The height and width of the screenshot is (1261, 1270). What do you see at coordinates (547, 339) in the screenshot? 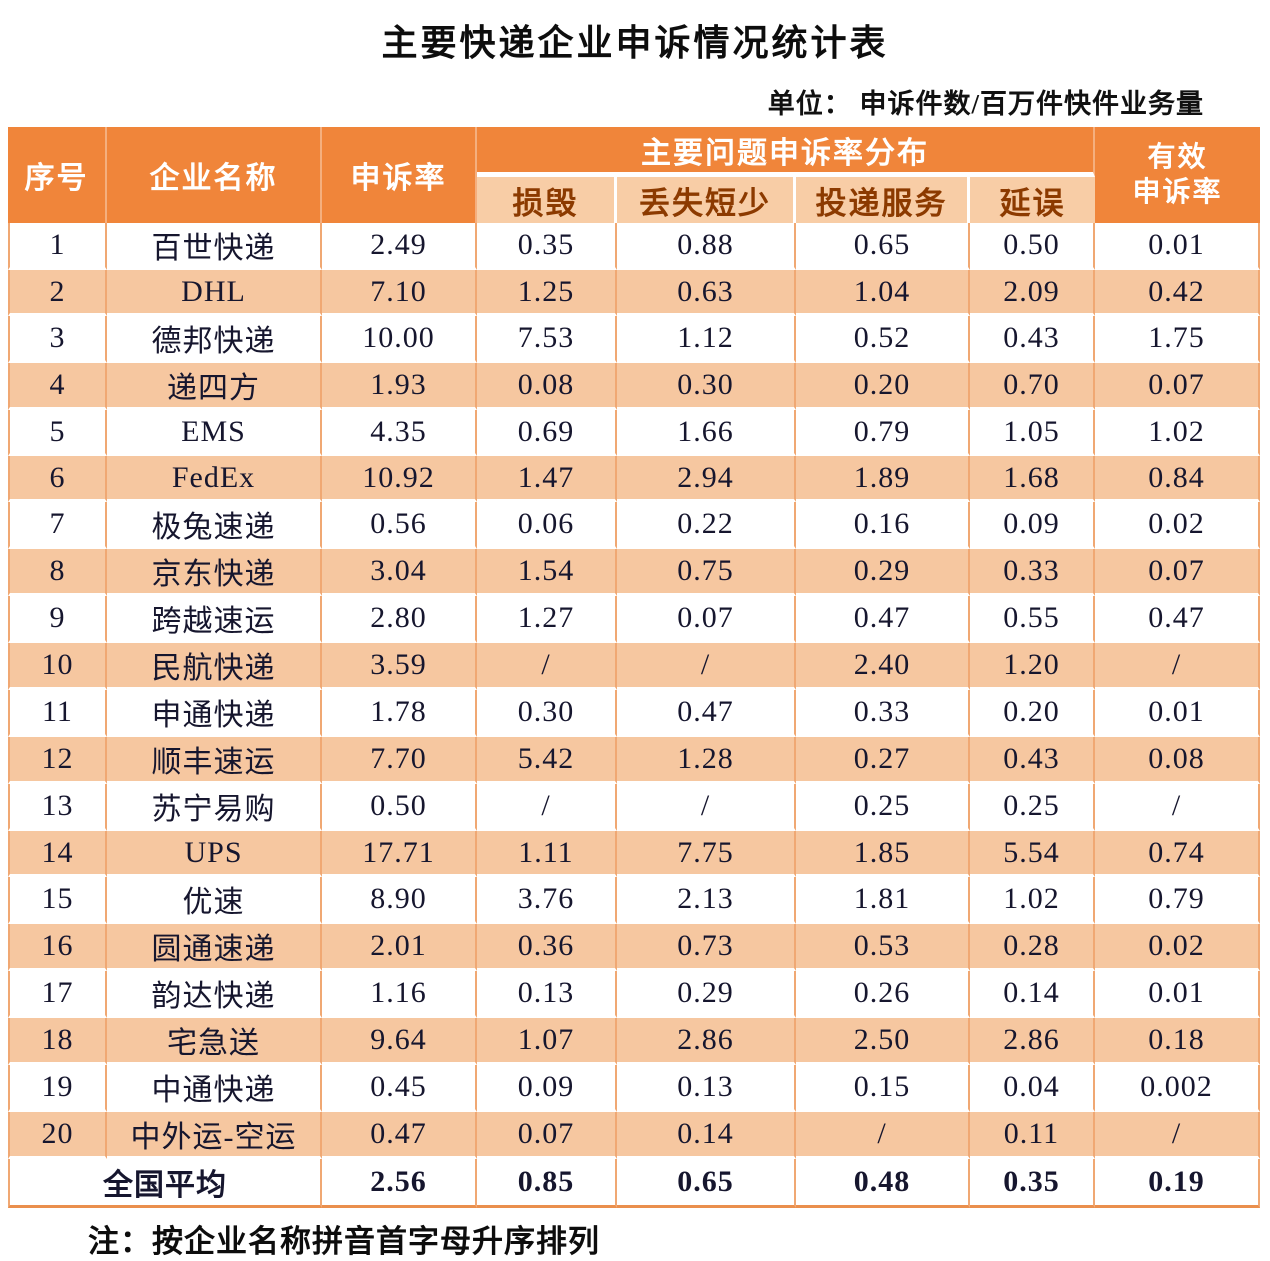
I see `cell-damage: 7.53` at bounding box center [547, 339].